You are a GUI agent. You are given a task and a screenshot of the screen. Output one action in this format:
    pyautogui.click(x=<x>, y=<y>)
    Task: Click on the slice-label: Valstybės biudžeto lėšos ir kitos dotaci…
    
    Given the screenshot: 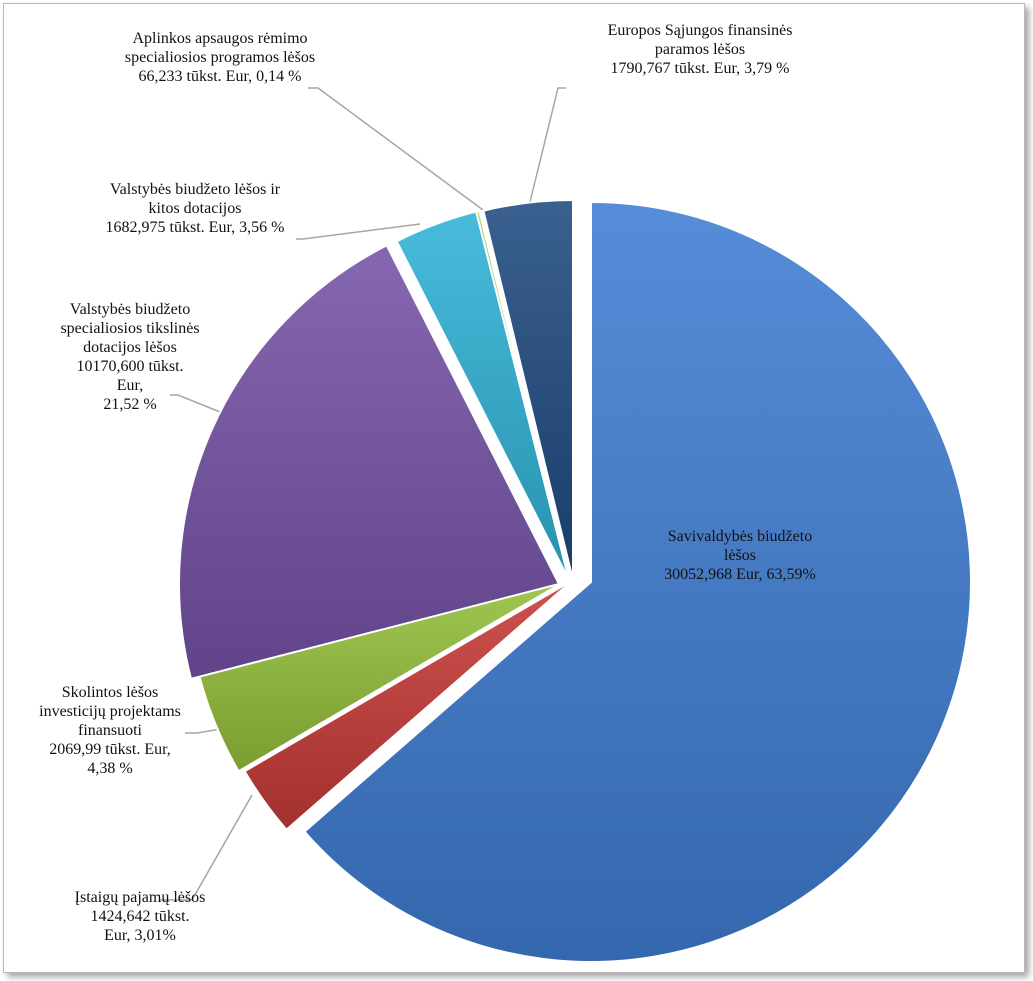 What is the action you would take?
    pyautogui.click(x=195, y=208)
    